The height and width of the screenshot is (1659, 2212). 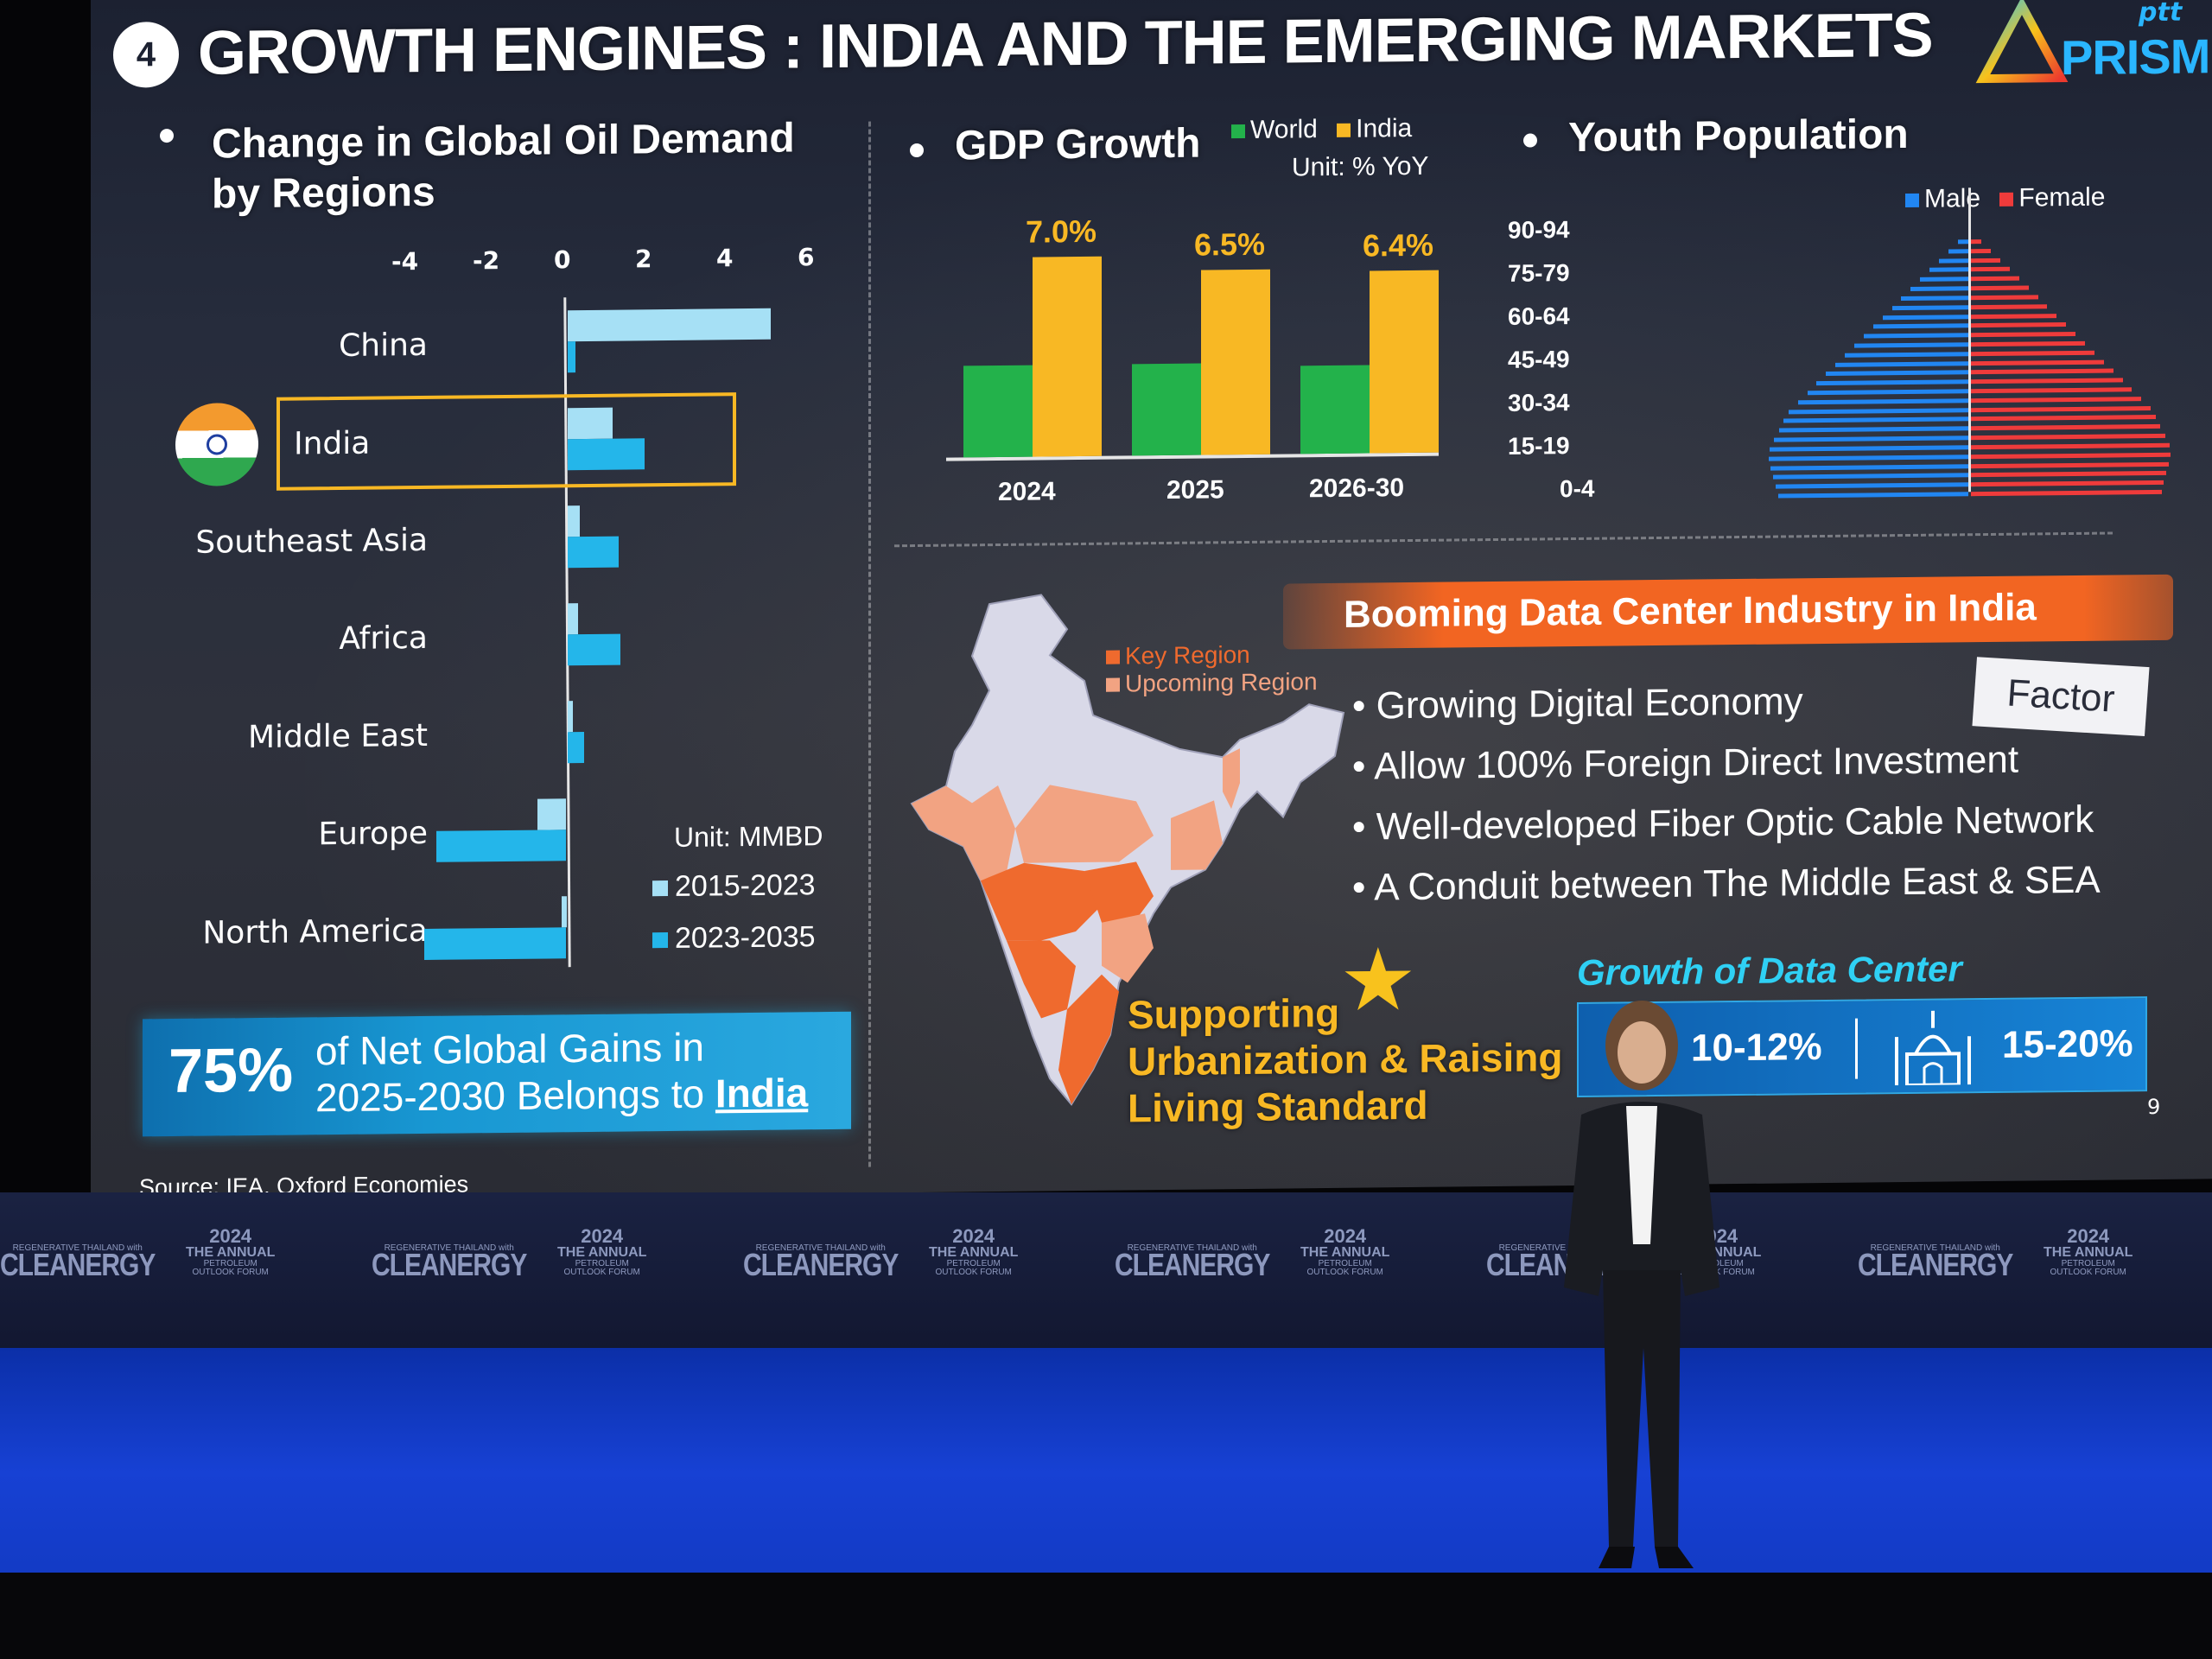 What do you see at coordinates (1530, 140) in the screenshot?
I see `youth-bullet` at bounding box center [1530, 140].